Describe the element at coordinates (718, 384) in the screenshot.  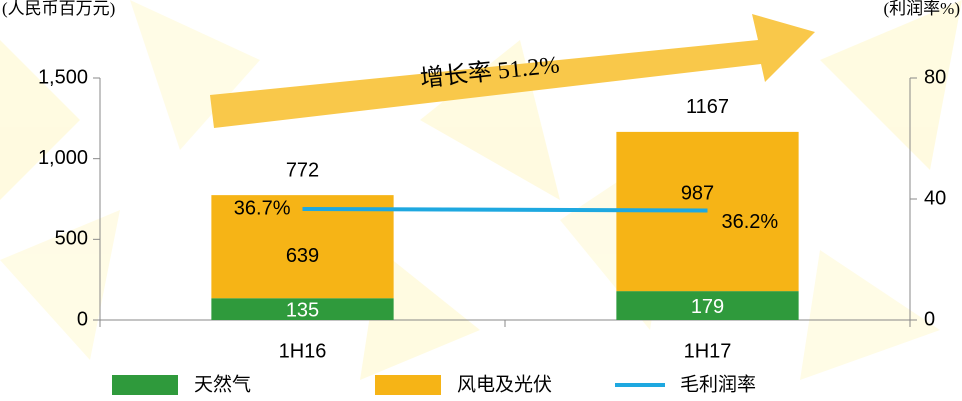
I see `legend-label: 毛利润率` at that location.